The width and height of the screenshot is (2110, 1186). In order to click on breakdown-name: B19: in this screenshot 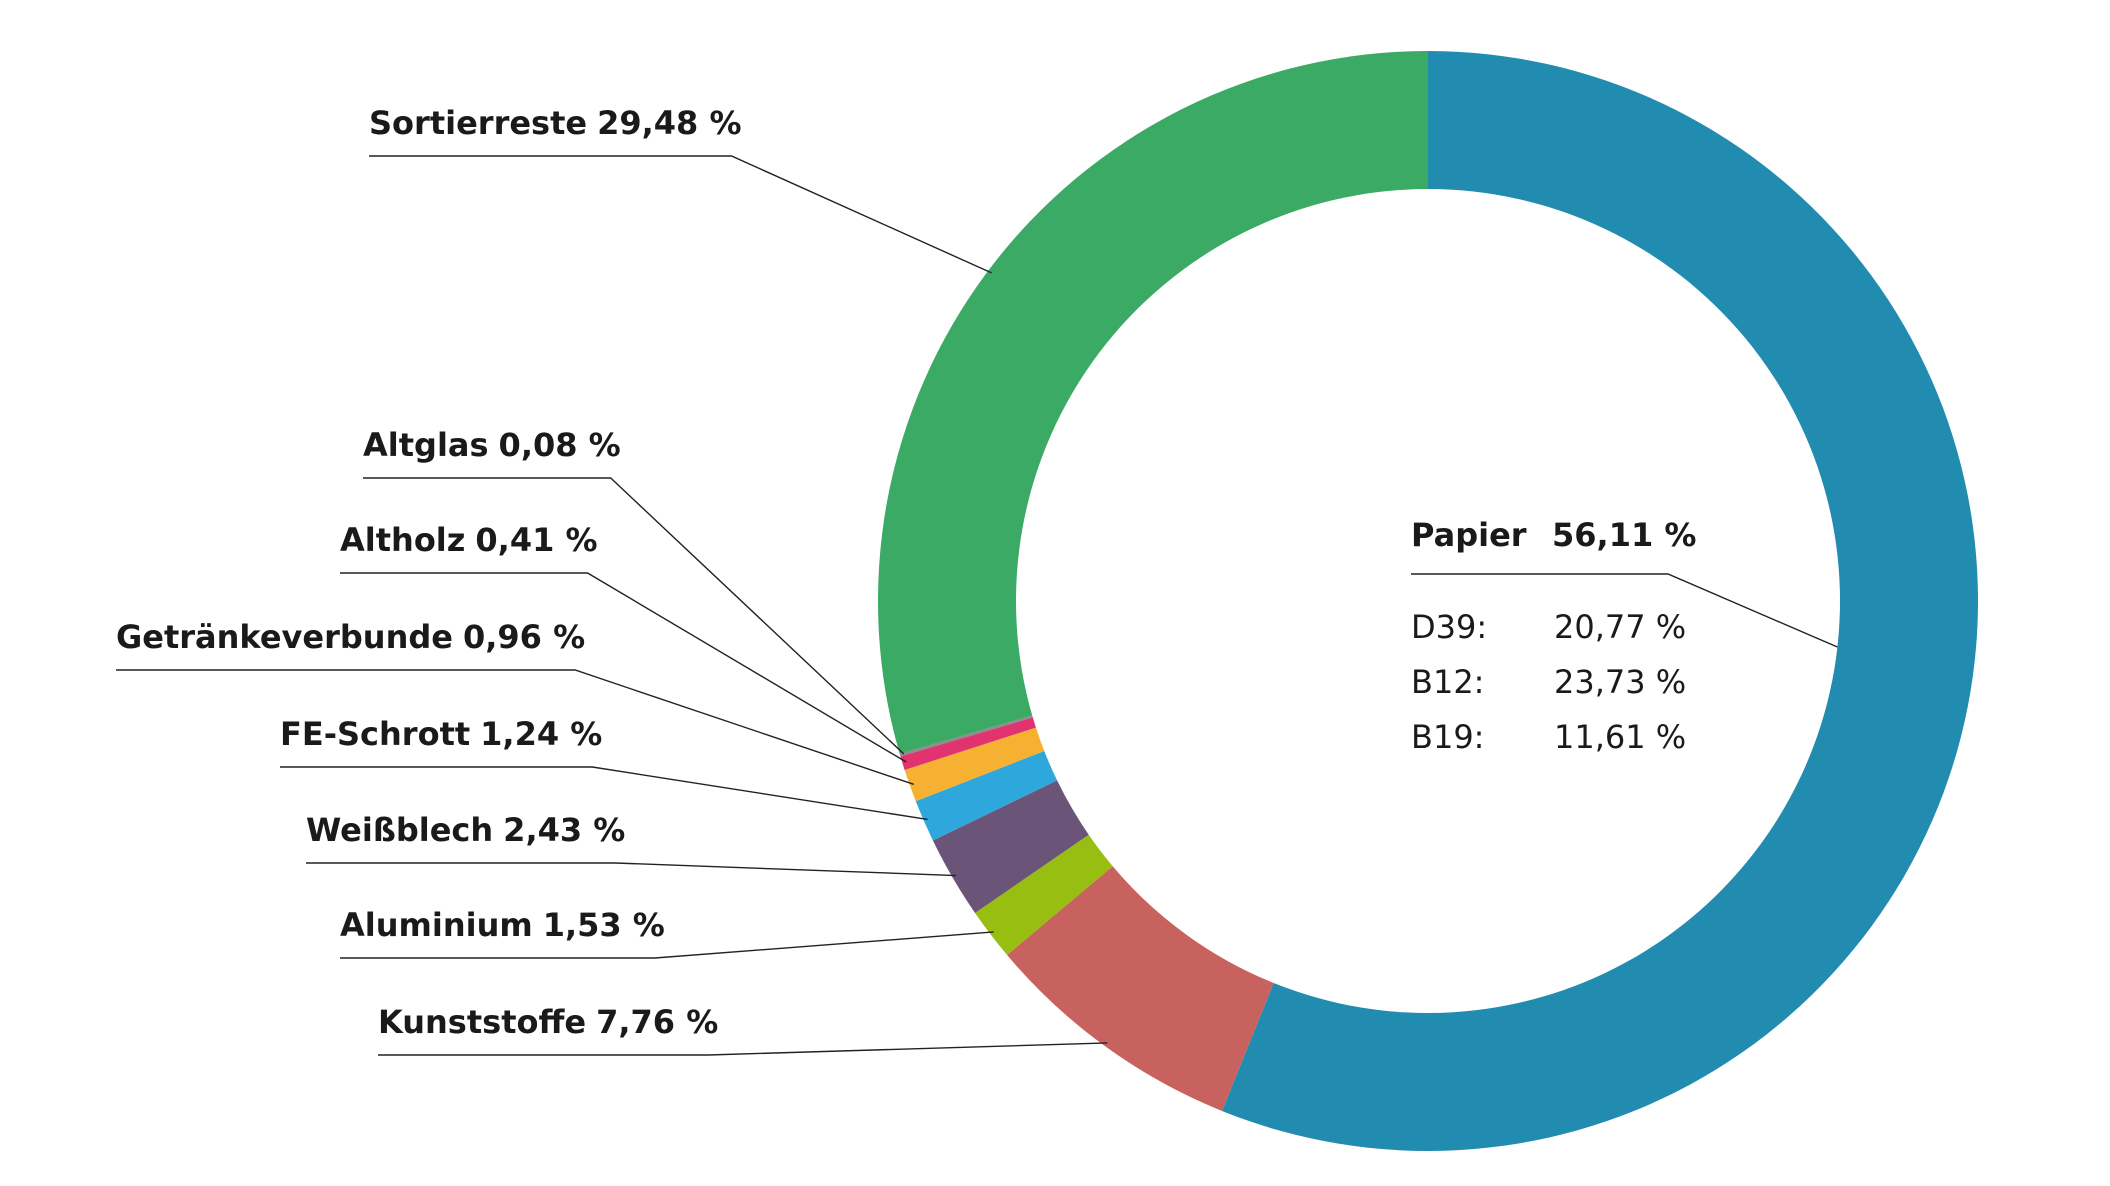, I will do `click(1447, 737)`.